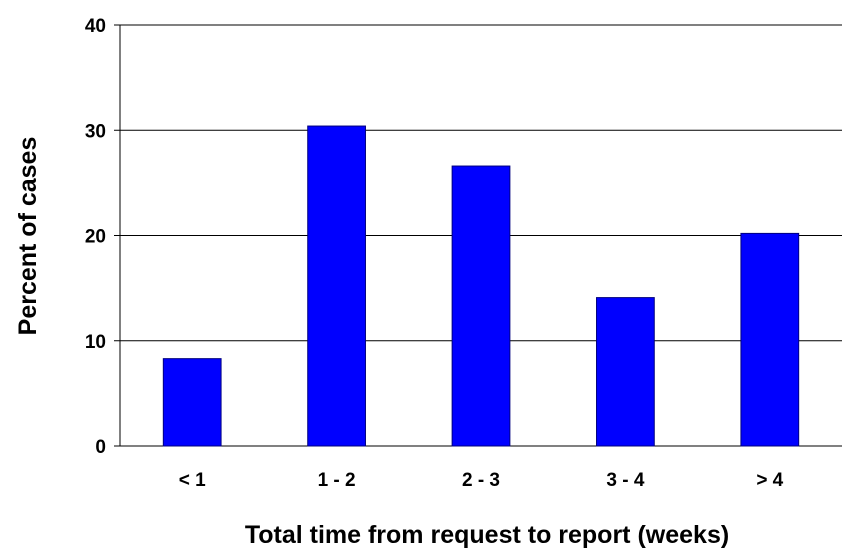 This screenshot has width=842, height=555. Describe the element at coordinates (769, 480) in the screenshot. I see `x-tick-label: > 4` at that location.